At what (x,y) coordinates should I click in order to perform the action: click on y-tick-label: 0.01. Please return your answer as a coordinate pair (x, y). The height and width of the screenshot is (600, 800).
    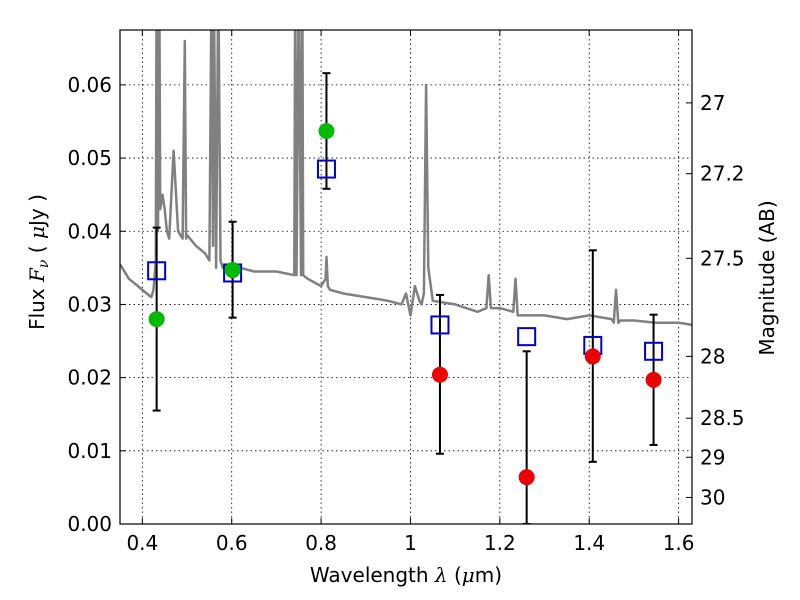
    Looking at the image, I should click on (89, 451).